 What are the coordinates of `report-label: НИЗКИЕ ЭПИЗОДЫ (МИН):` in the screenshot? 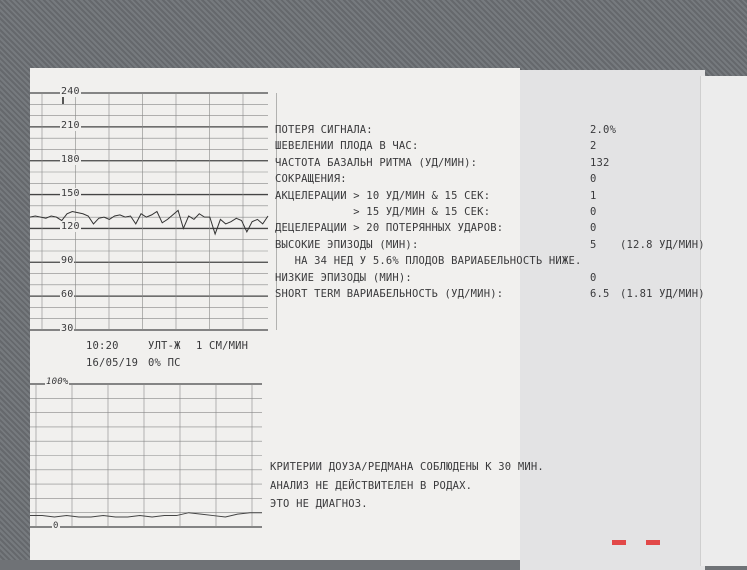 It's located at (343, 277).